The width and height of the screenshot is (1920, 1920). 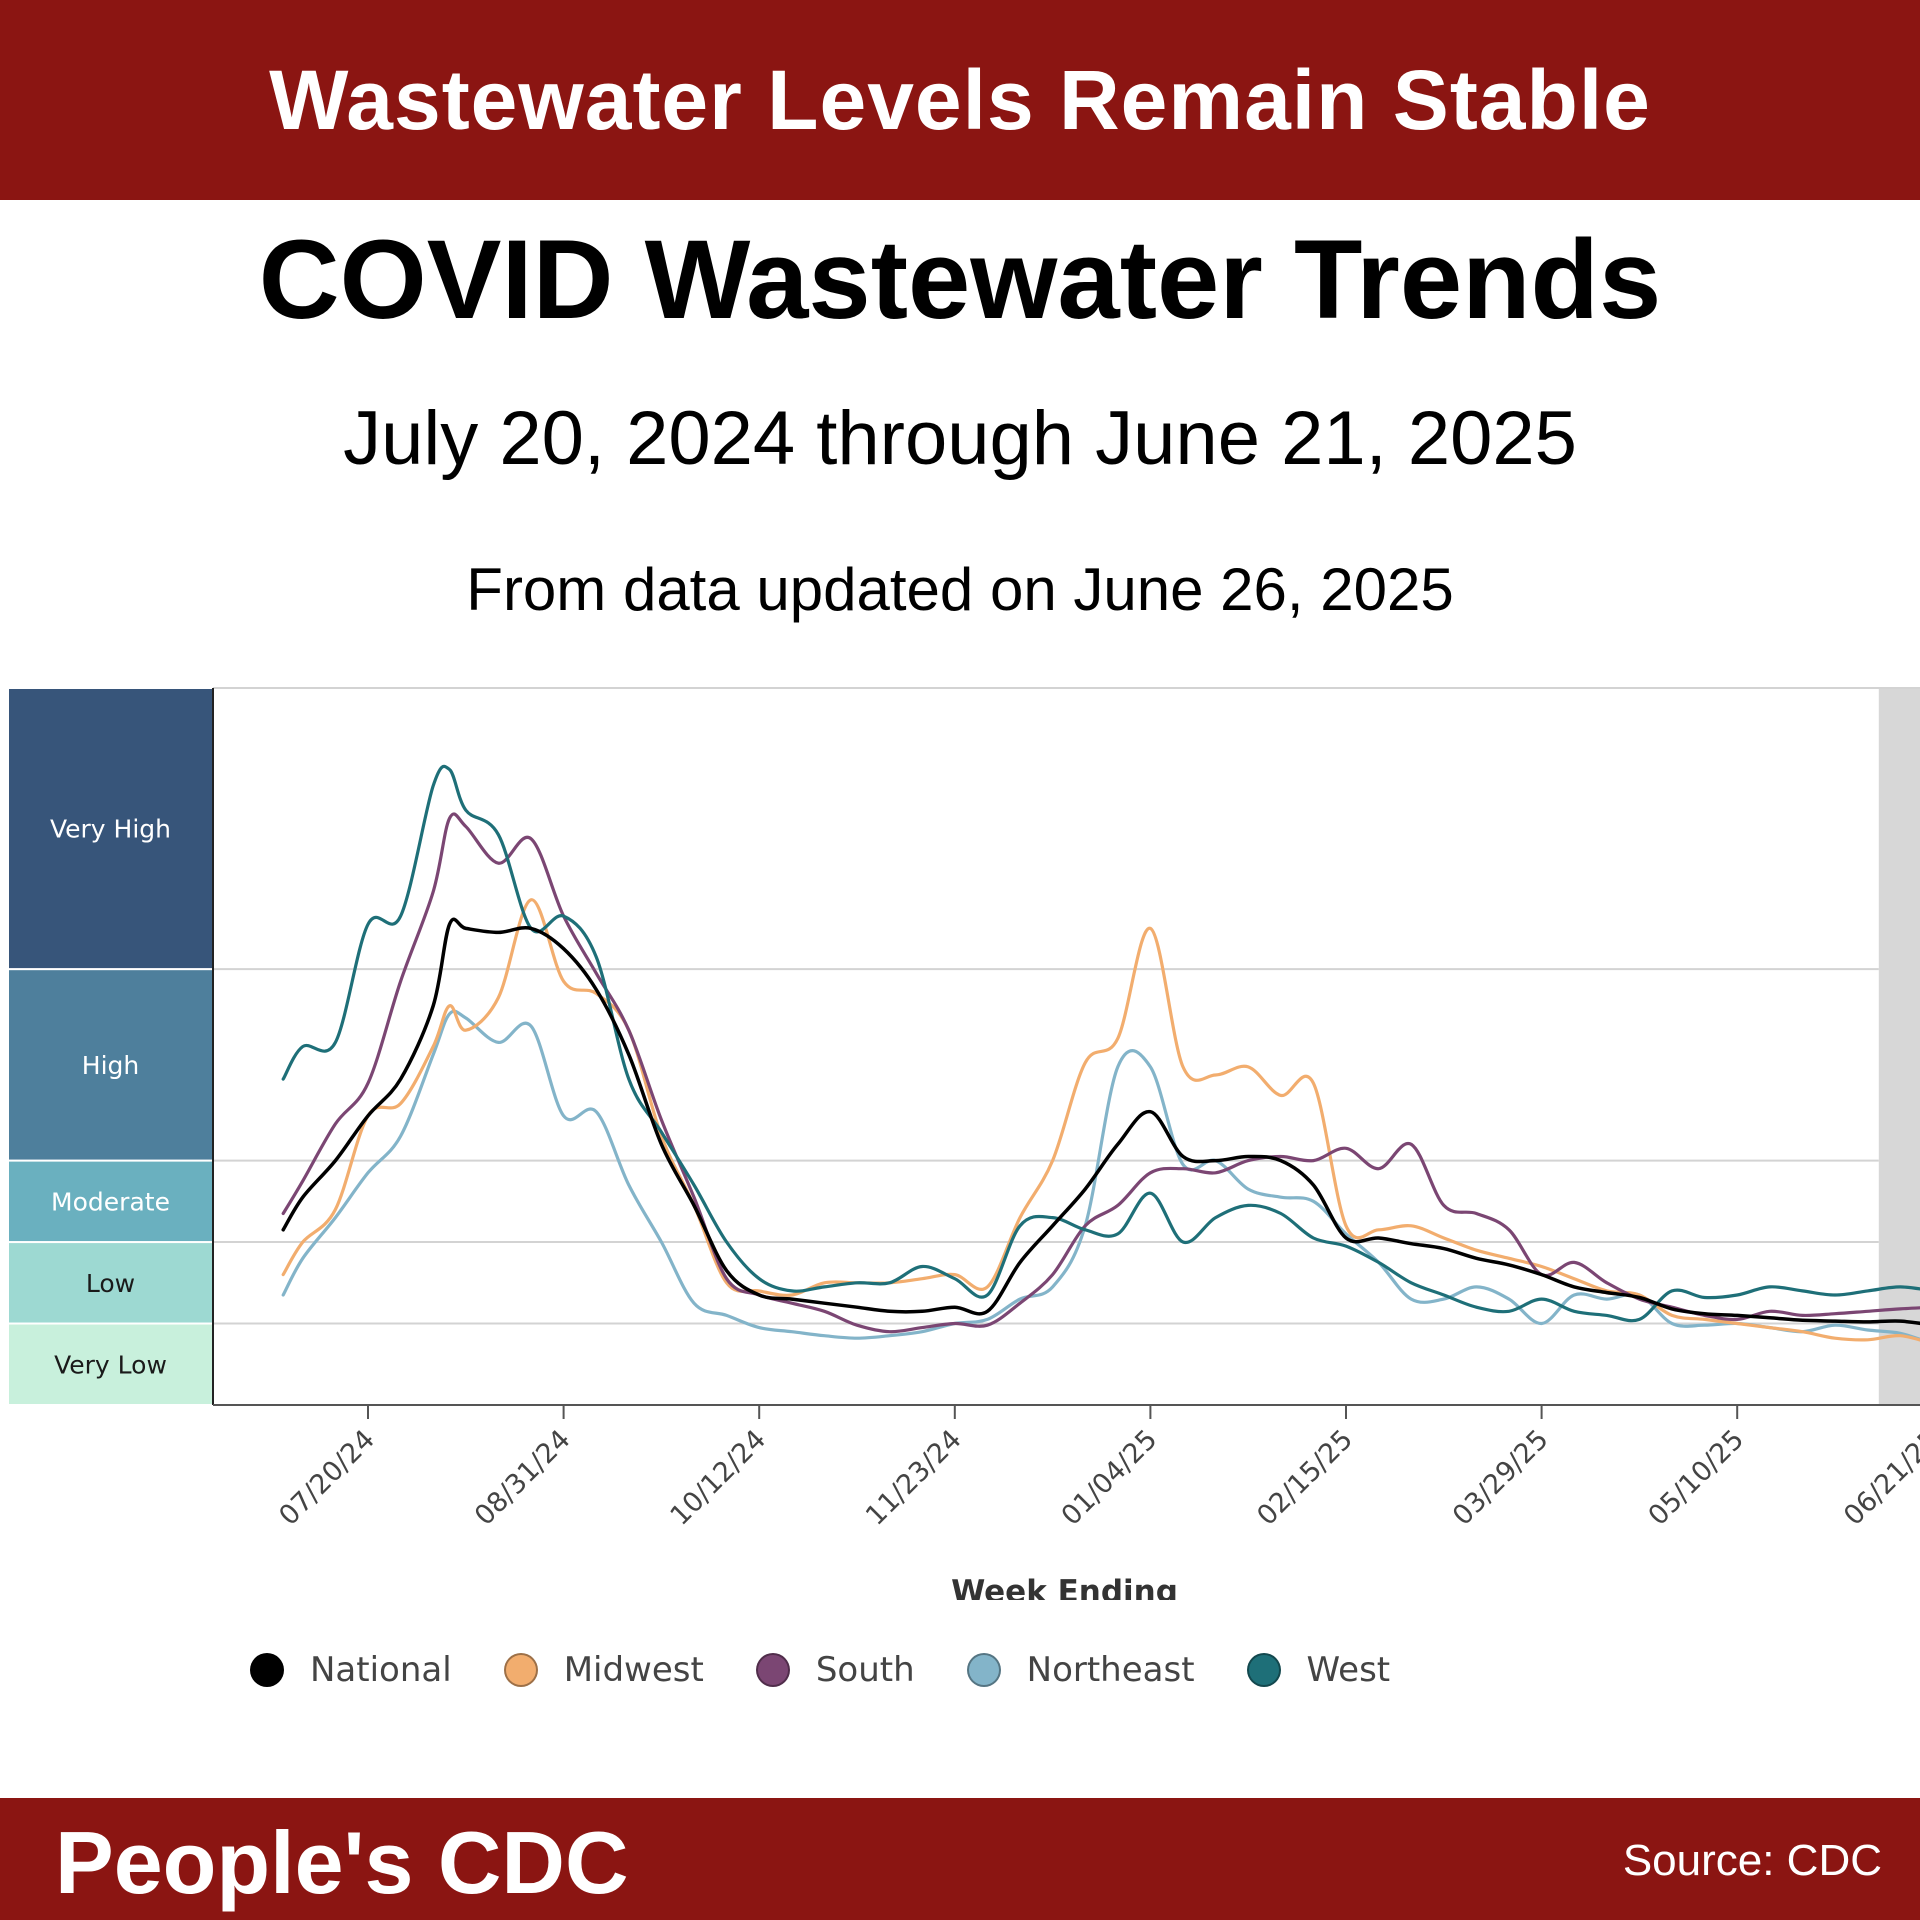 I want to click on level-label-very-low: Very Low, so click(x=110, y=1364).